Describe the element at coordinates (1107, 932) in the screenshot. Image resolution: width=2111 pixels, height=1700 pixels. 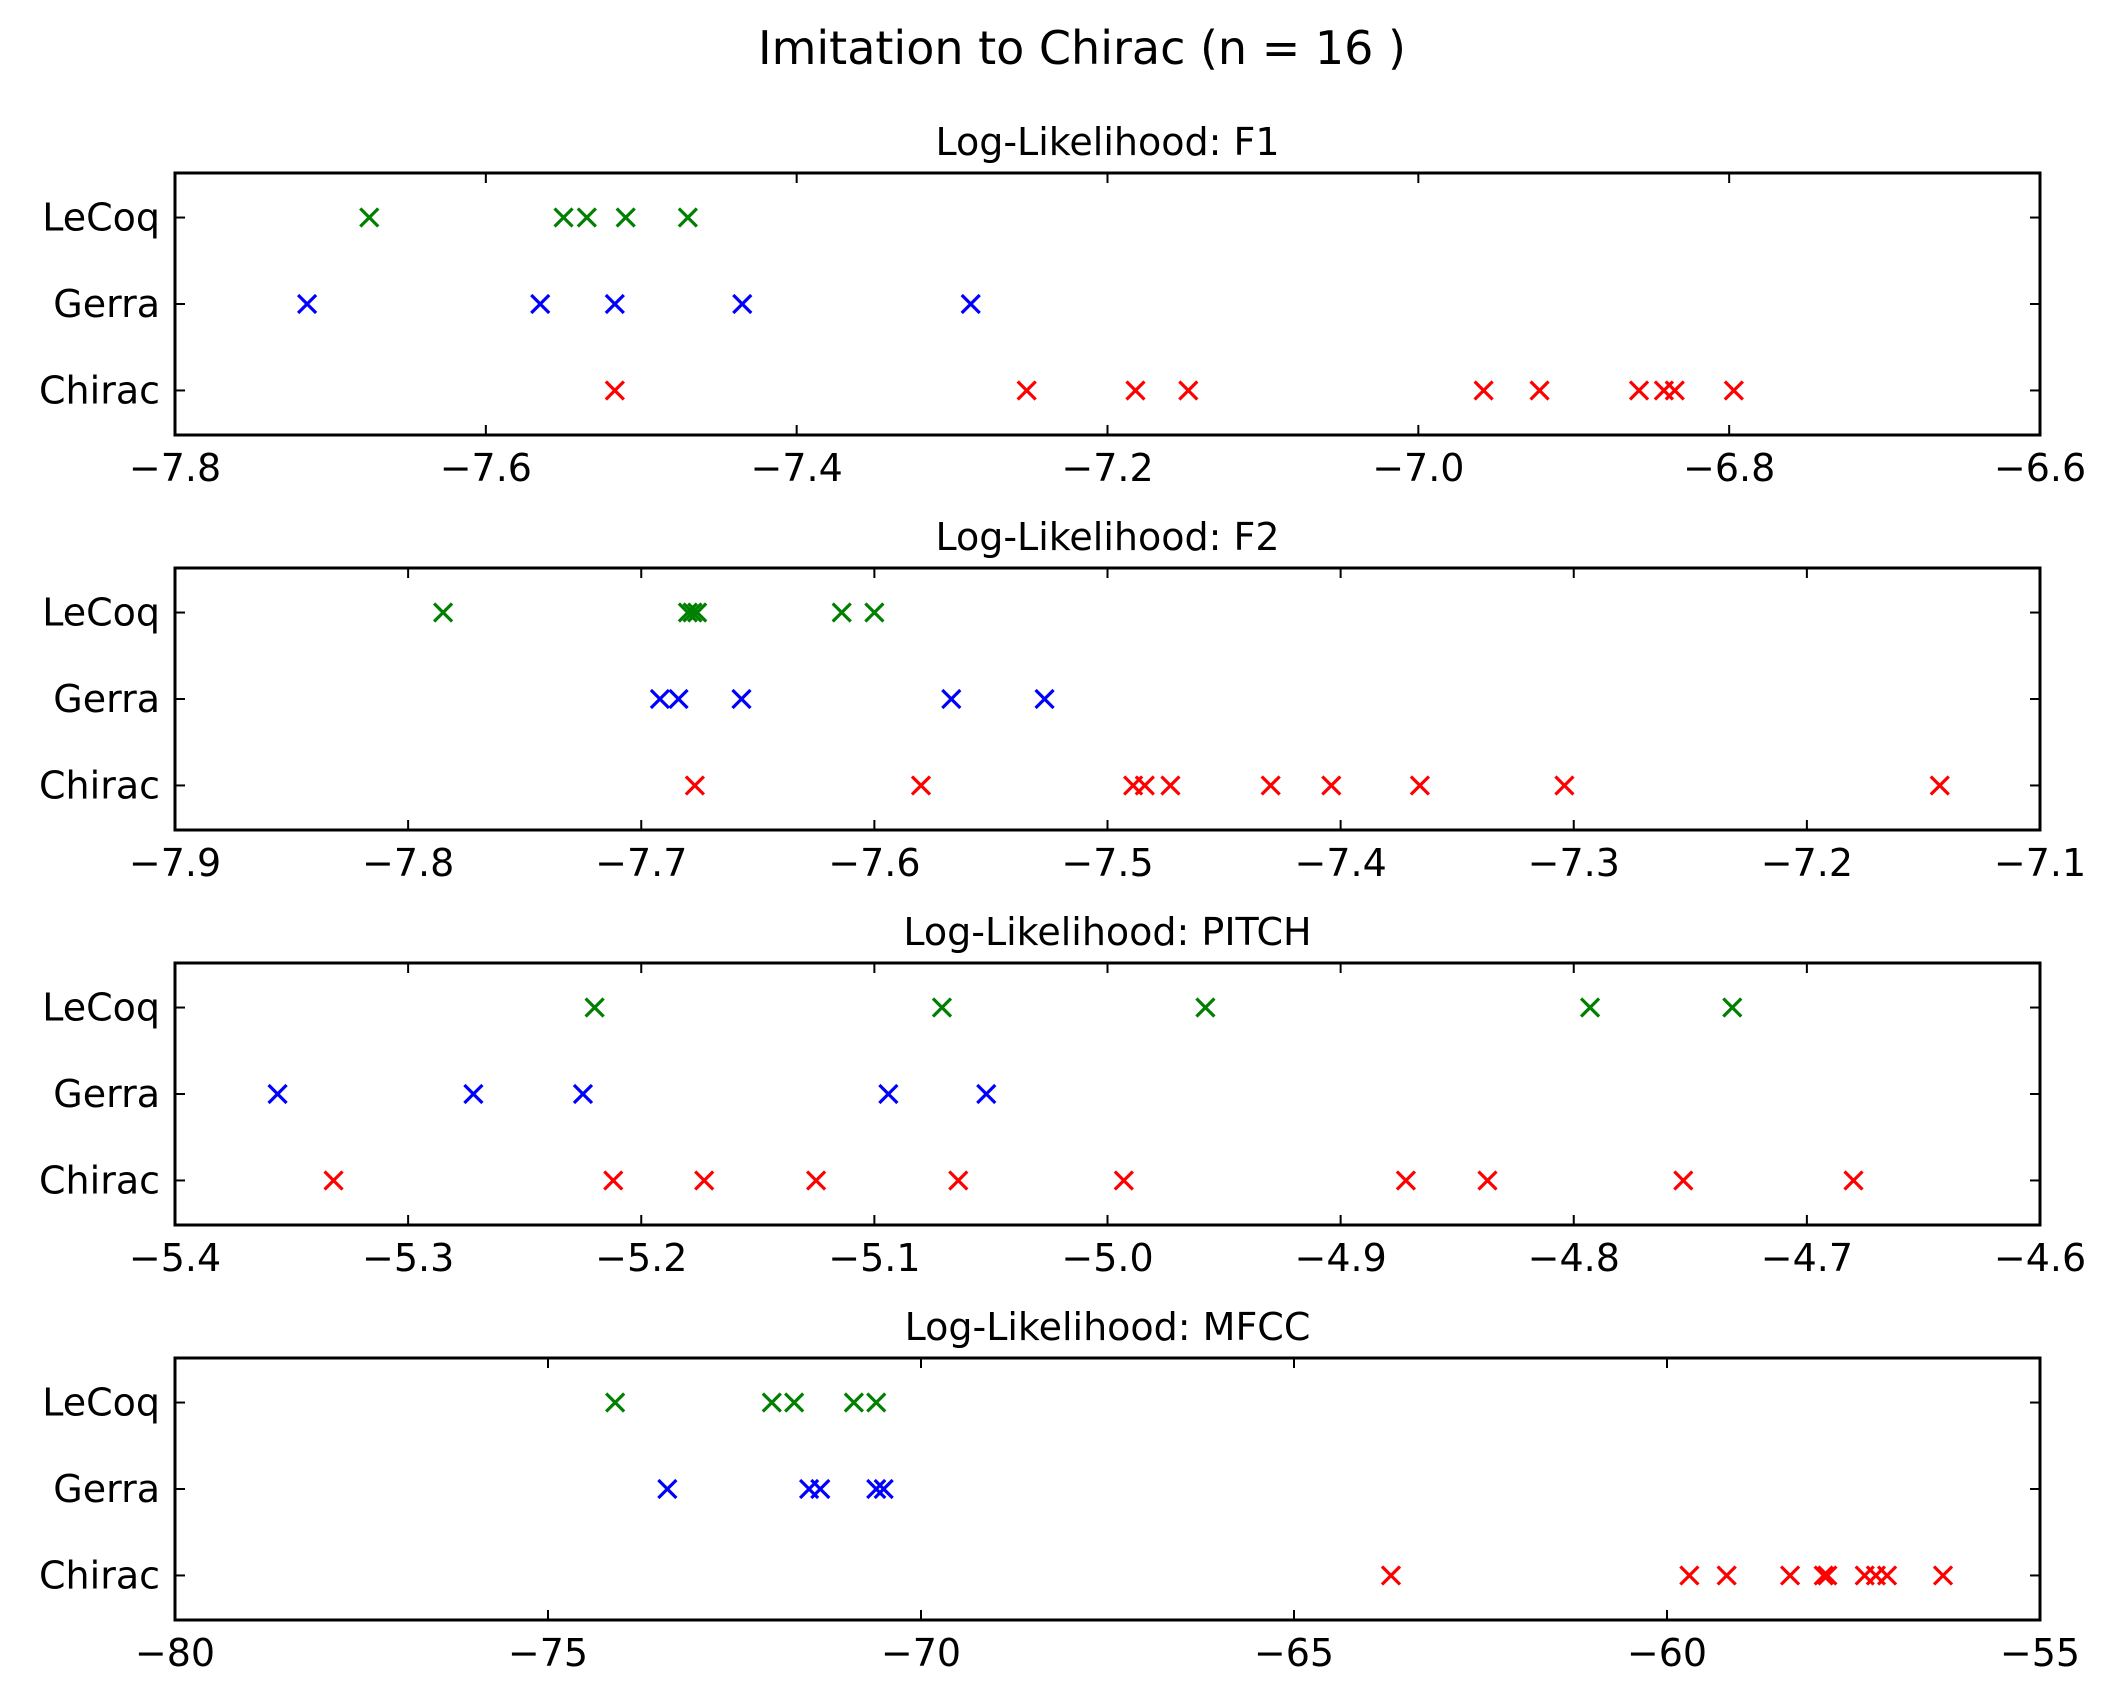
I see `subplot-title: Log-Likelihood: PITCH` at that location.